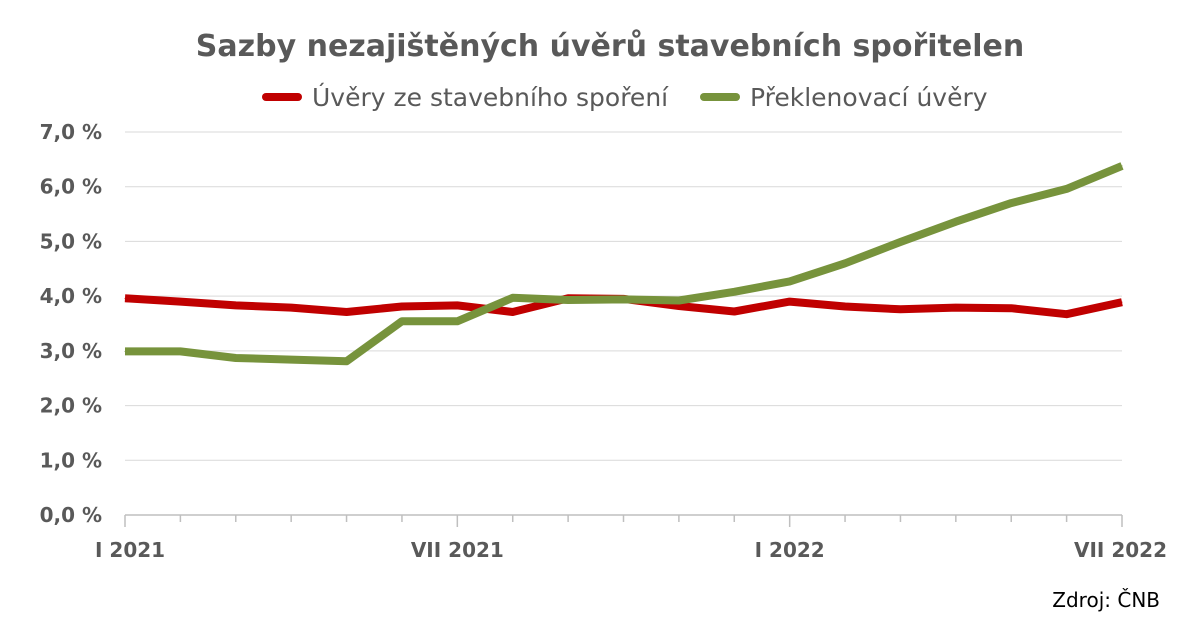  I want to click on x-tick-label: I 2021, so click(130, 550).